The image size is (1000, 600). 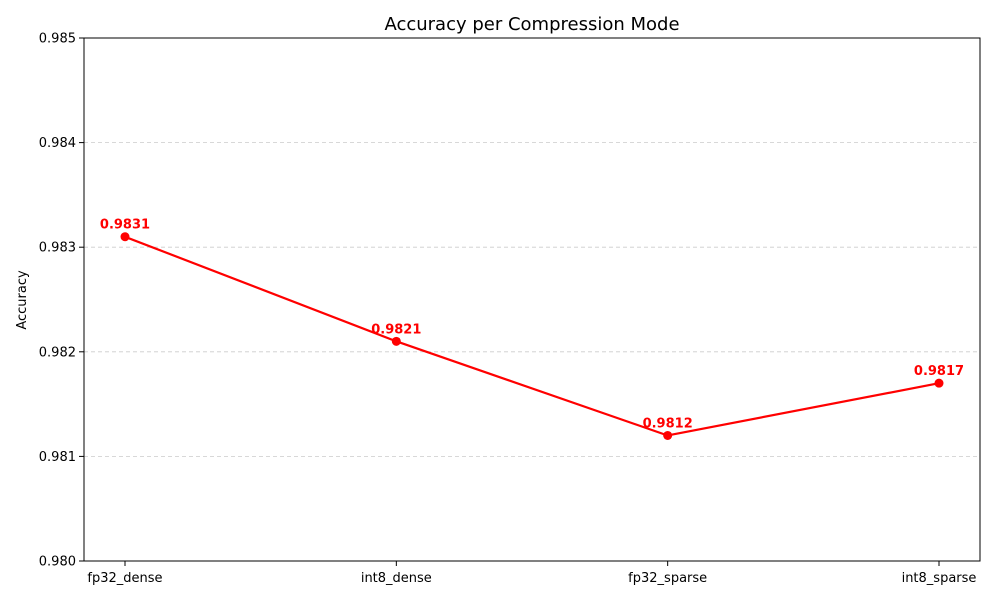 I want to click on data-label: 0.9831, so click(x=125, y=225).